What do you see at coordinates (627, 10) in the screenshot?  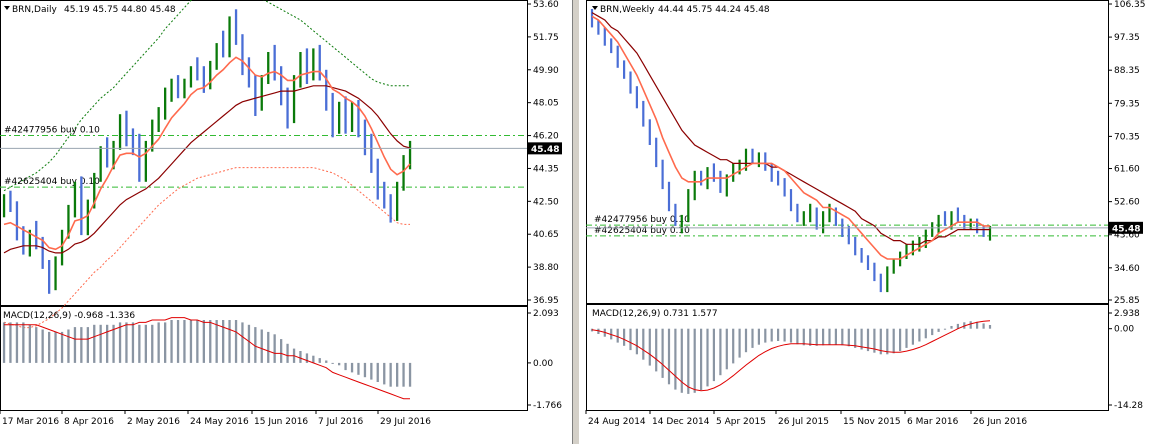 I see `chart-symbol-header: BRN,Weekly` at bounding box center [627, 10].